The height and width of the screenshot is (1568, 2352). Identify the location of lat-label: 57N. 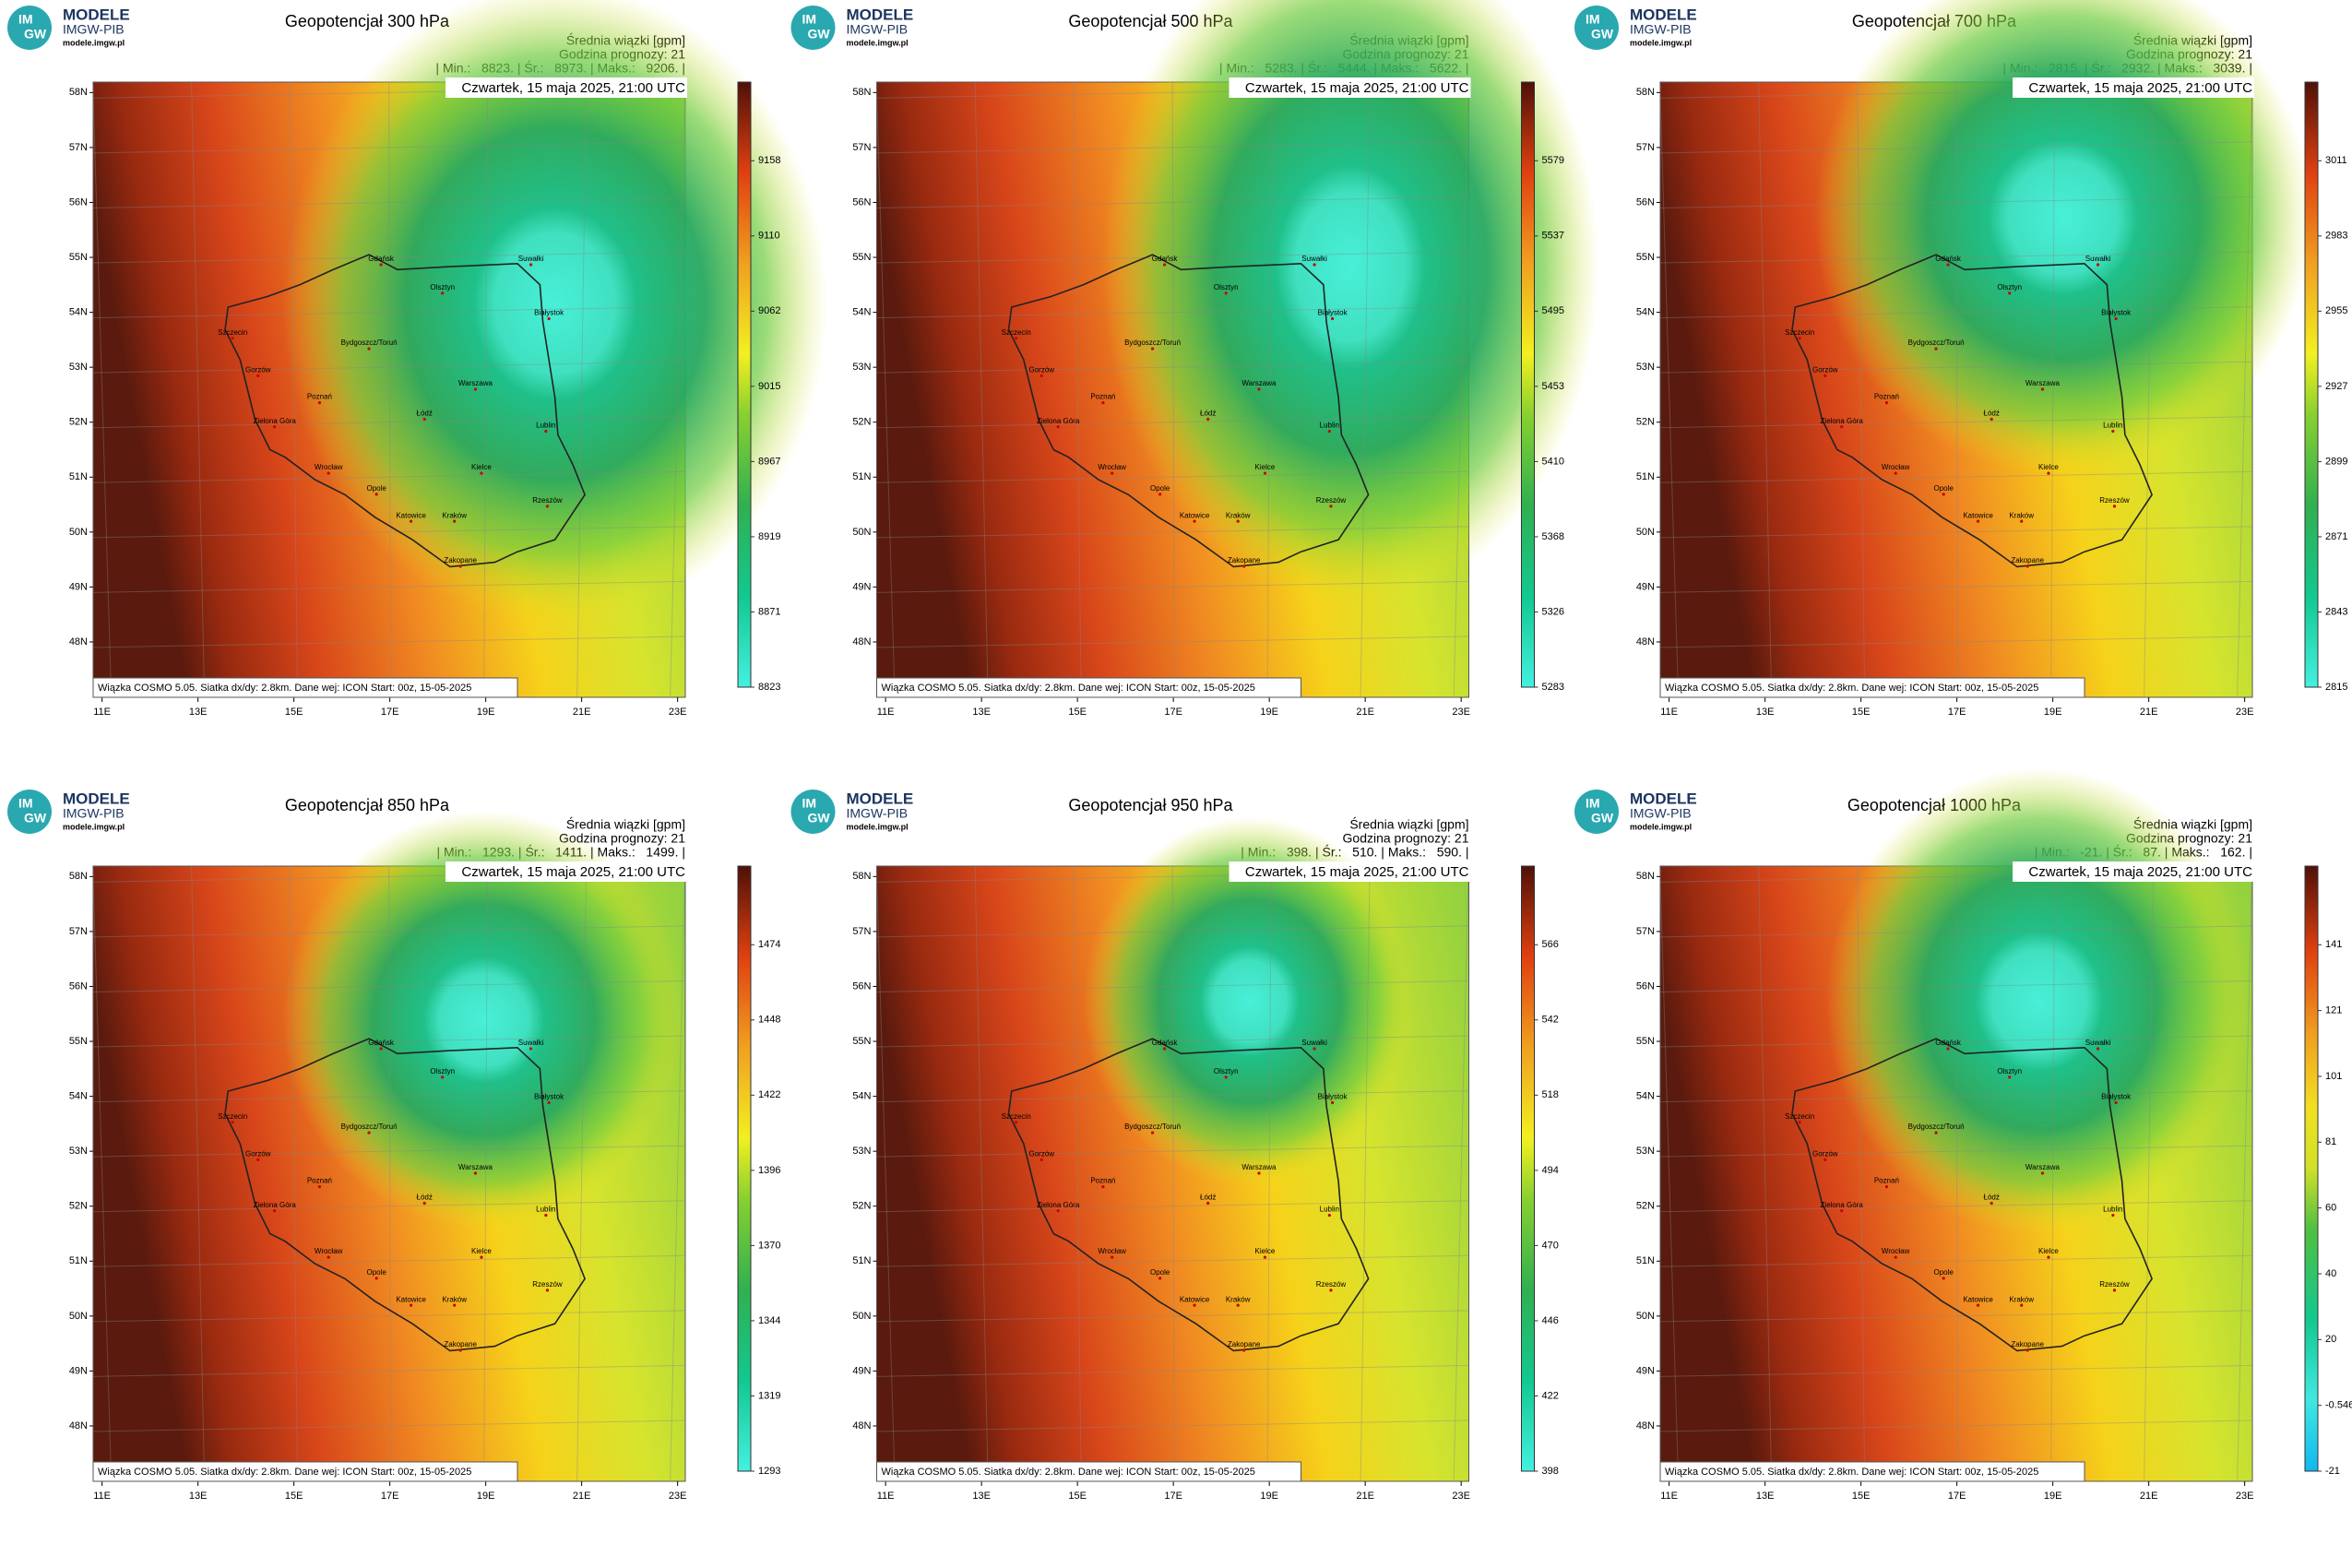
(861, 931).